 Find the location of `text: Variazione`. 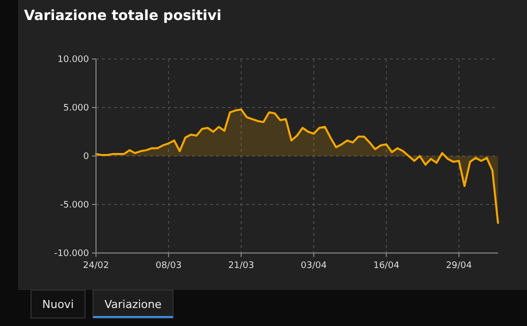

text: Variazione is located at coordinates (133, 304).